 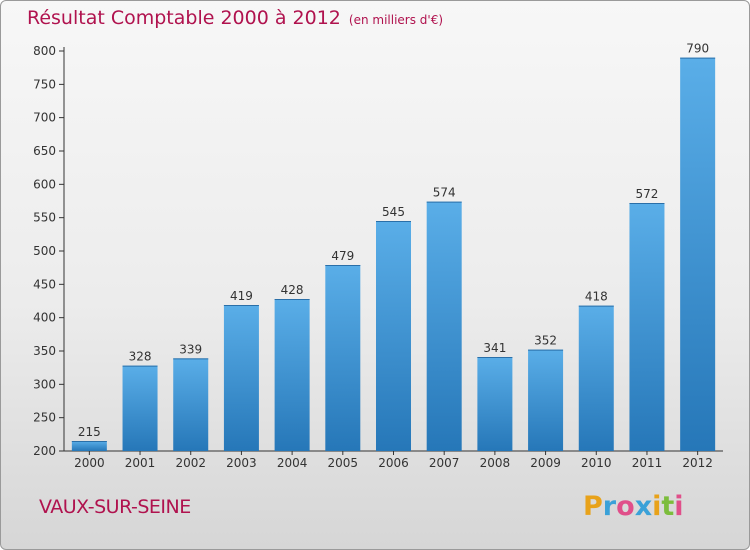 What do you see at coordinates (44, 51) in the screenshot?
I see `y-tick-label: 800` at bounding box center [44, 51].